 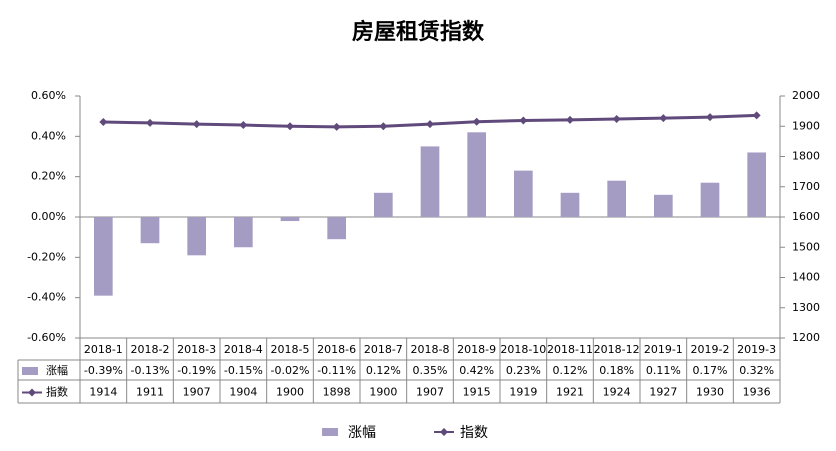 I want to click on table-value: 1927, so click(x=663, y=392).